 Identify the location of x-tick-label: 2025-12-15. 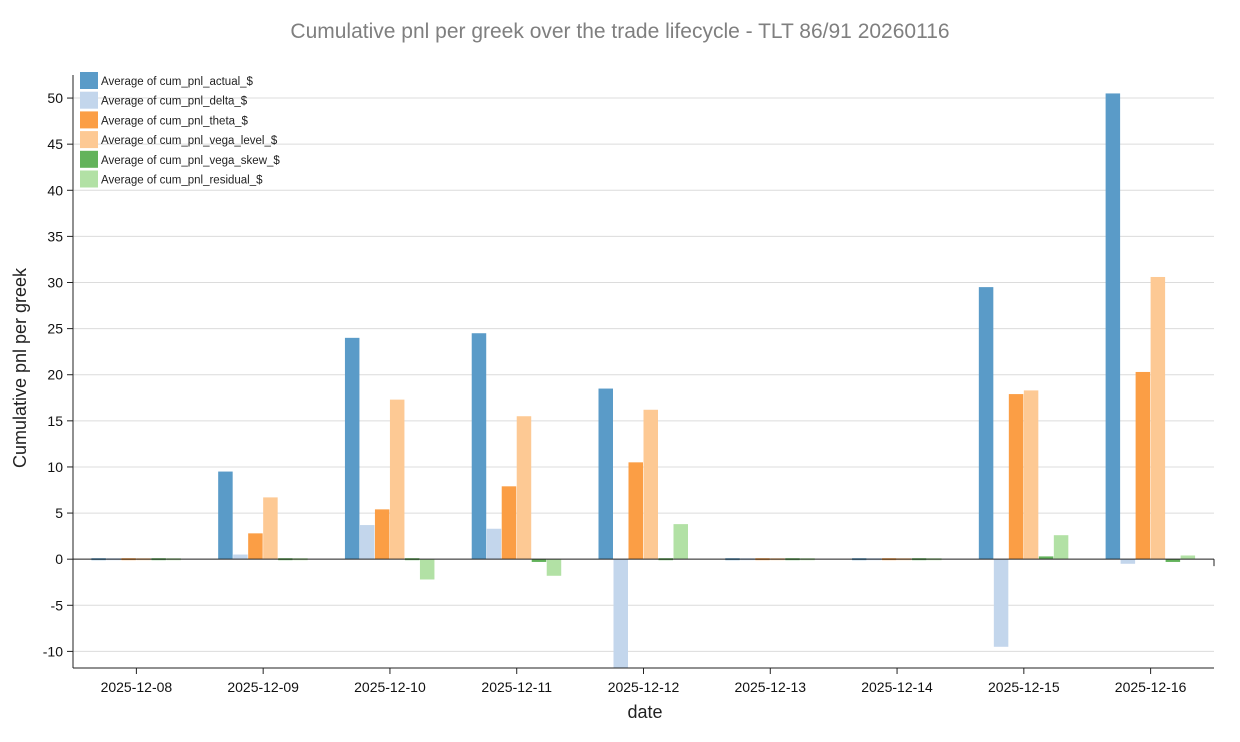
(1024, 687).